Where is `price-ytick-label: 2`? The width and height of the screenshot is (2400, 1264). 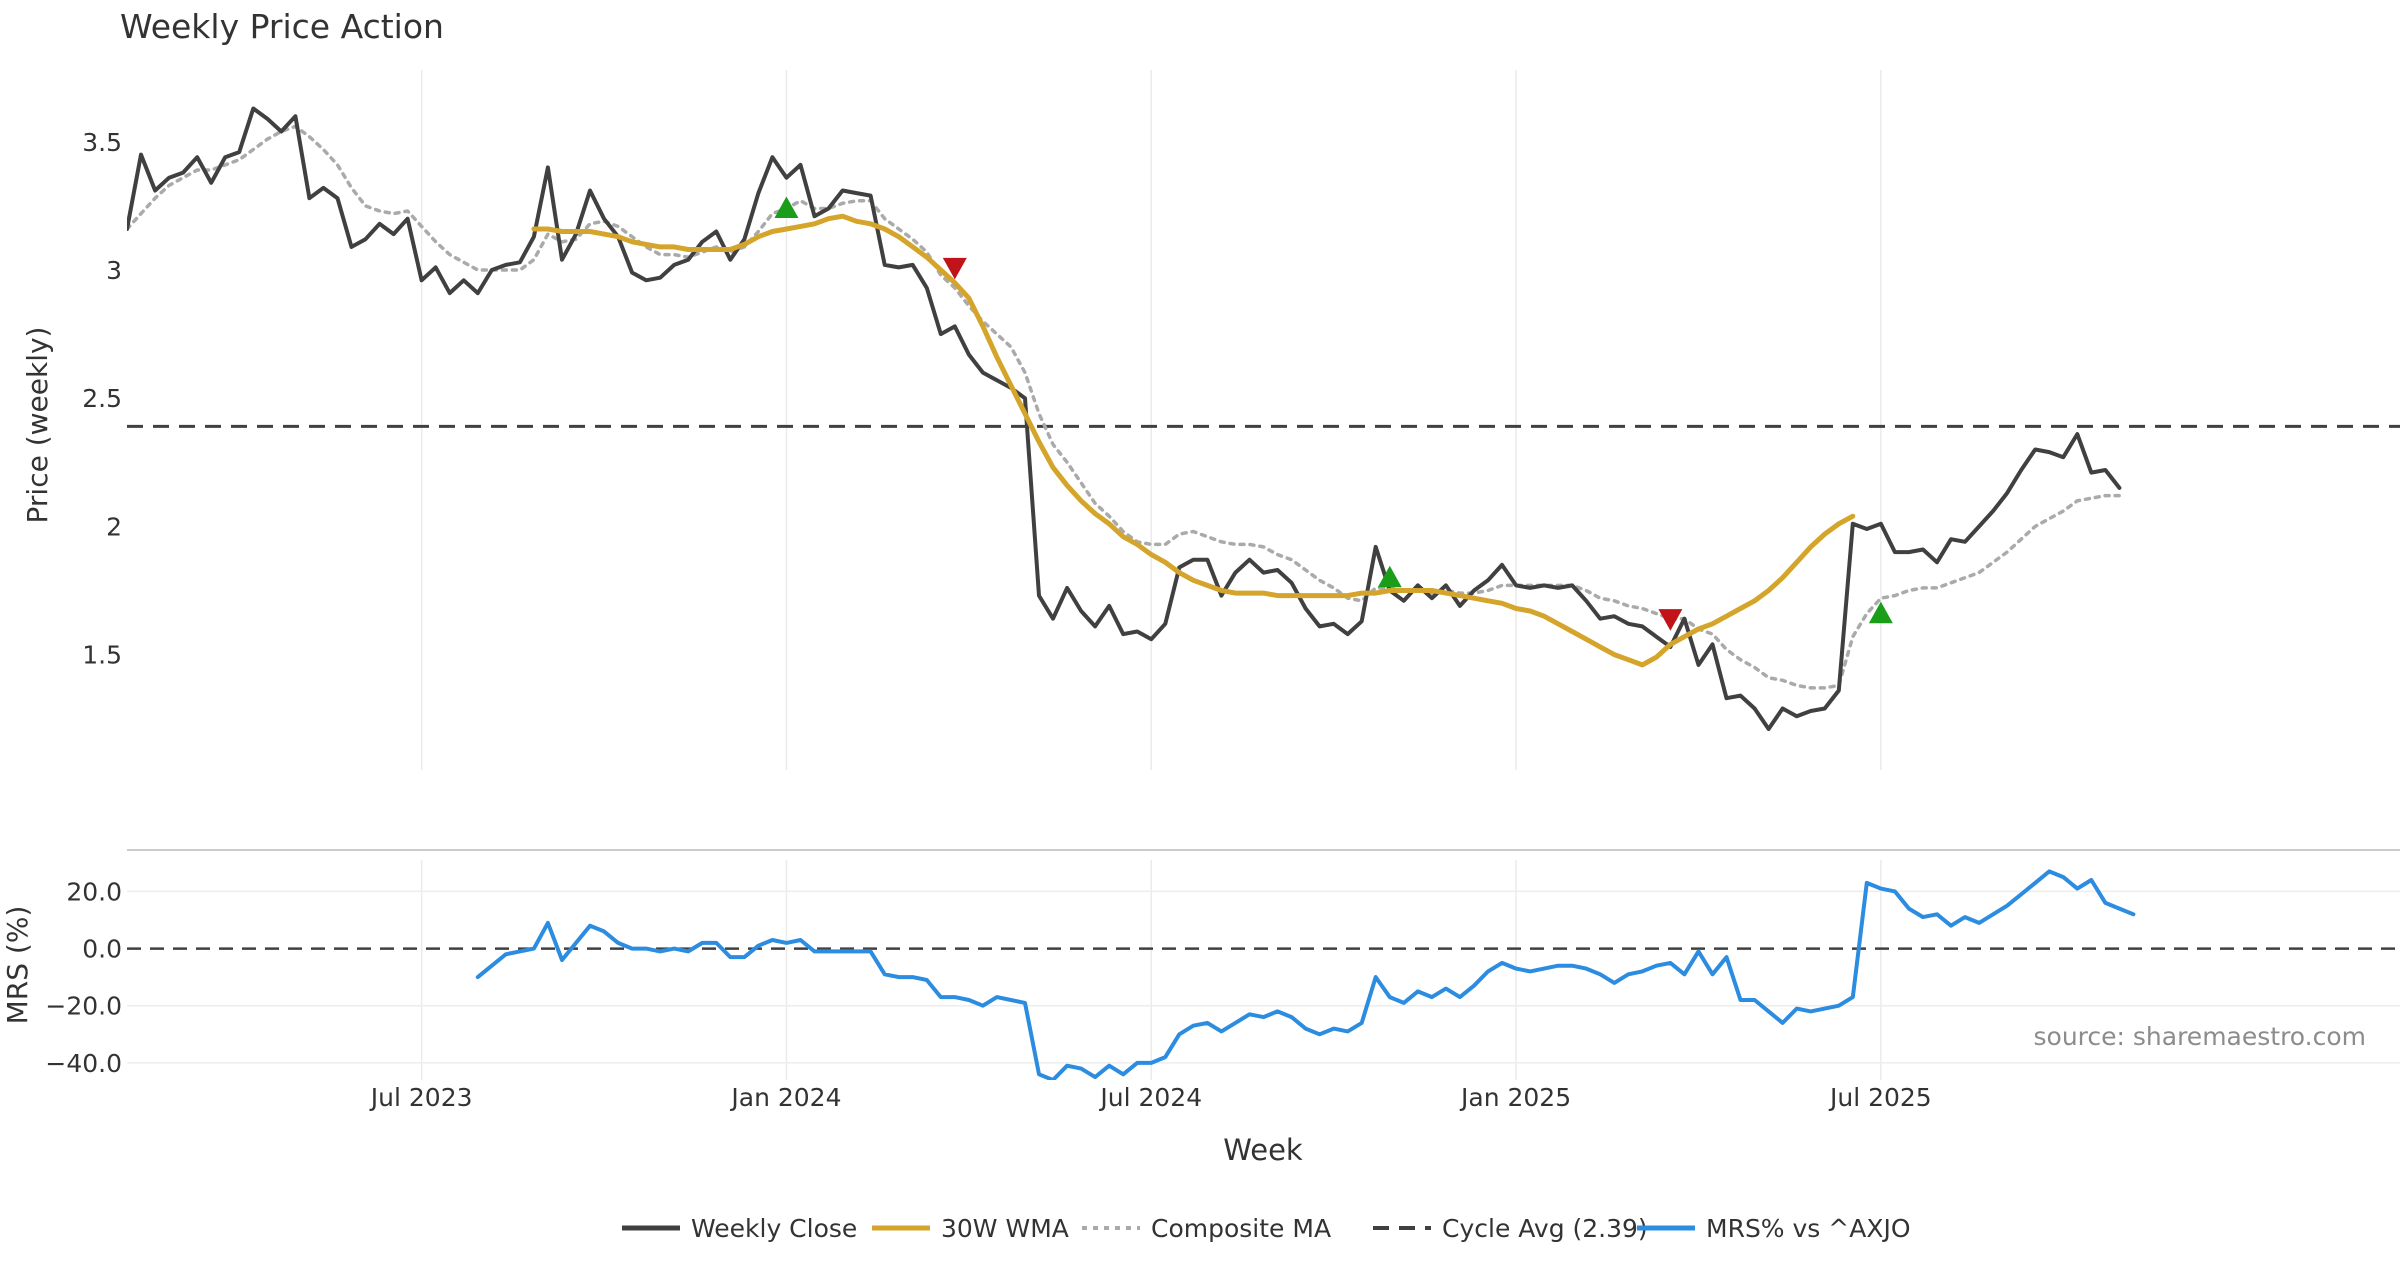 price-ytick-label: 2 is located at coordinates (114, 526).